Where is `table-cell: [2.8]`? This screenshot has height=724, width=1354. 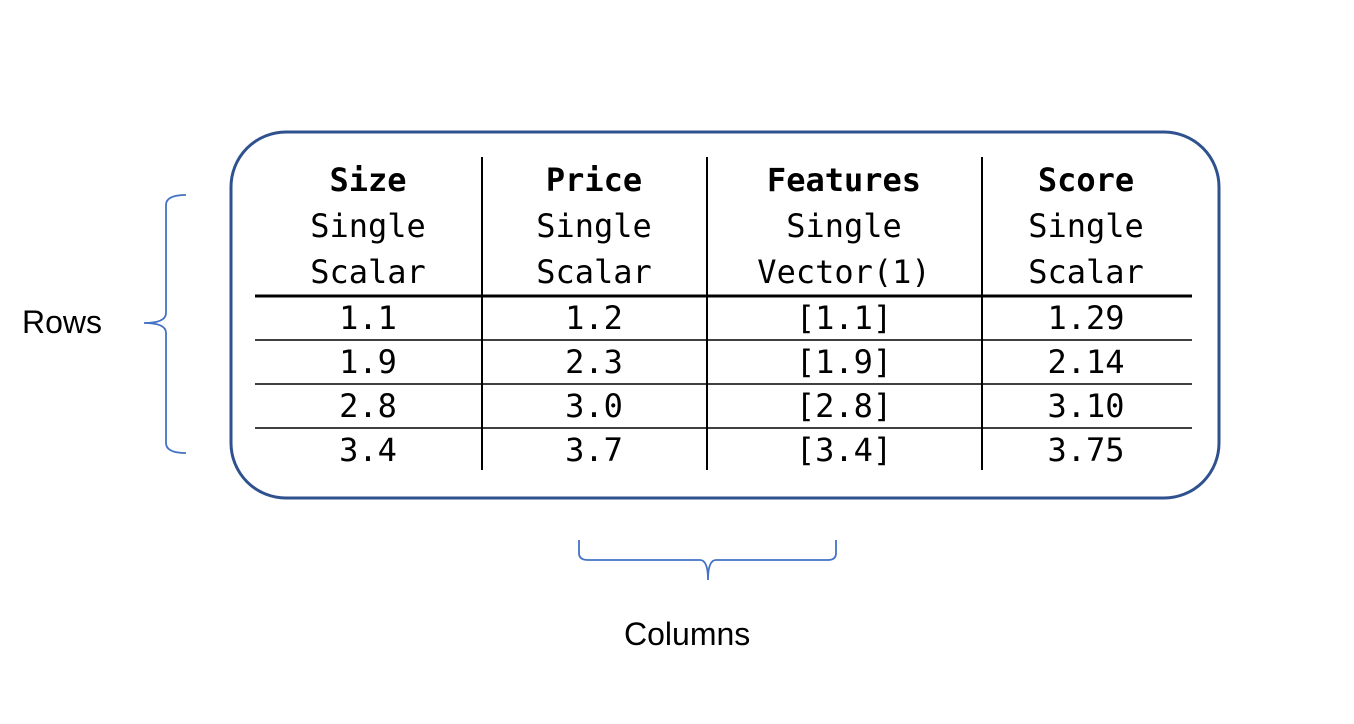
table-cell: [2.8] is located at coordinates (844, 406).